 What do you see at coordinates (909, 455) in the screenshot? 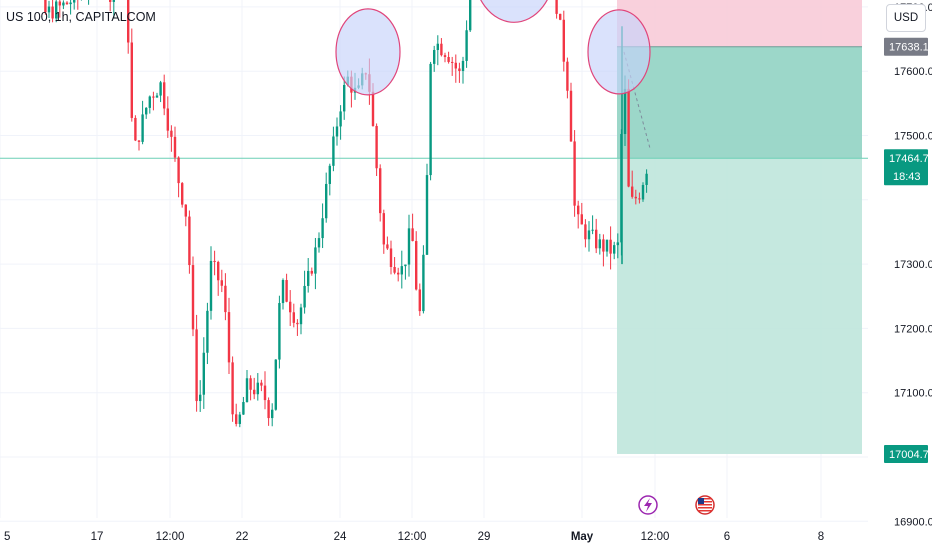
I see `target-price-tag-text: 17004.7` at bounding box center [909, 455].